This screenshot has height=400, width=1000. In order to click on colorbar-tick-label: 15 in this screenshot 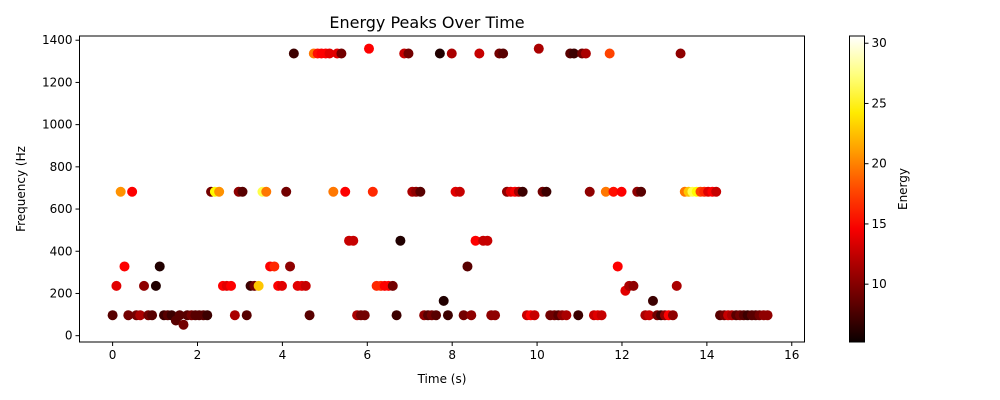, I will do `click(879, 224)`.